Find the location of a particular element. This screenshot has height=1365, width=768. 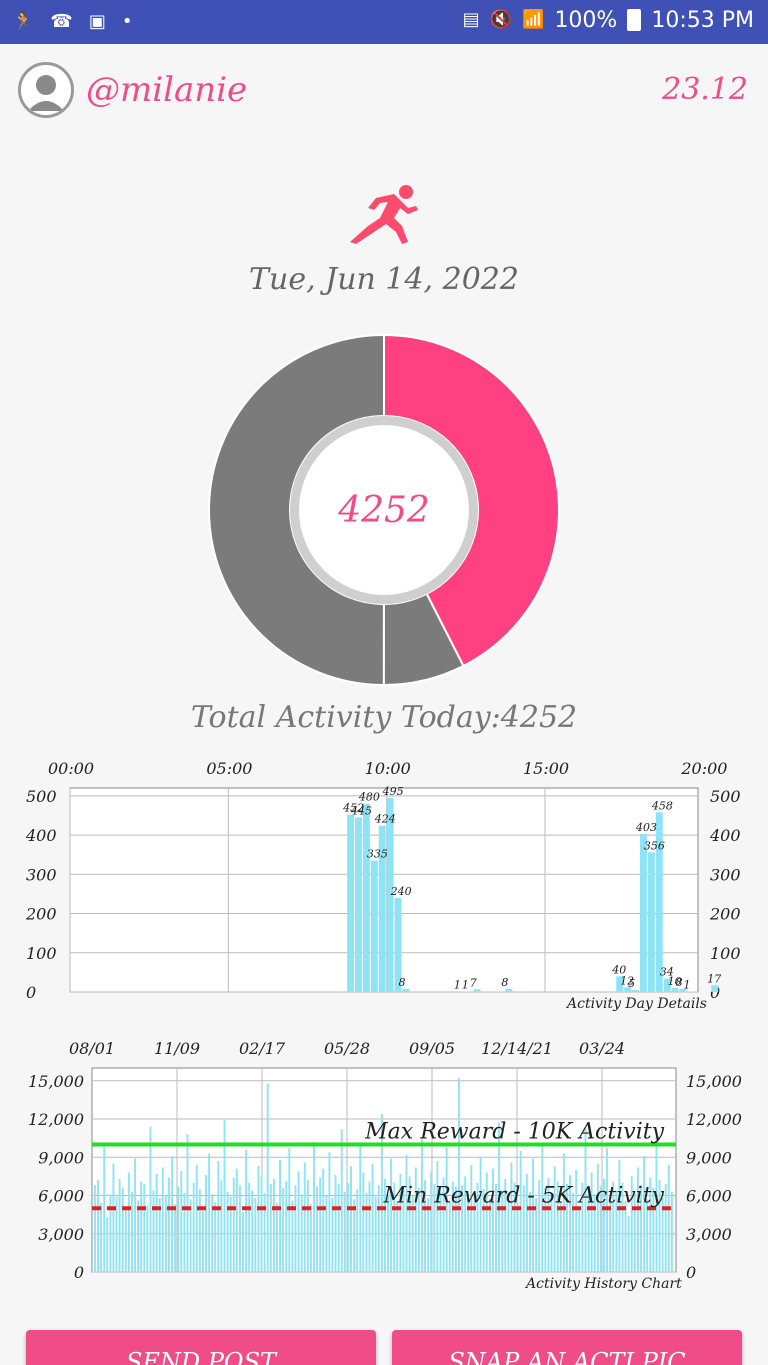

day-data-label: 424 is located at coordinates (385, 819).